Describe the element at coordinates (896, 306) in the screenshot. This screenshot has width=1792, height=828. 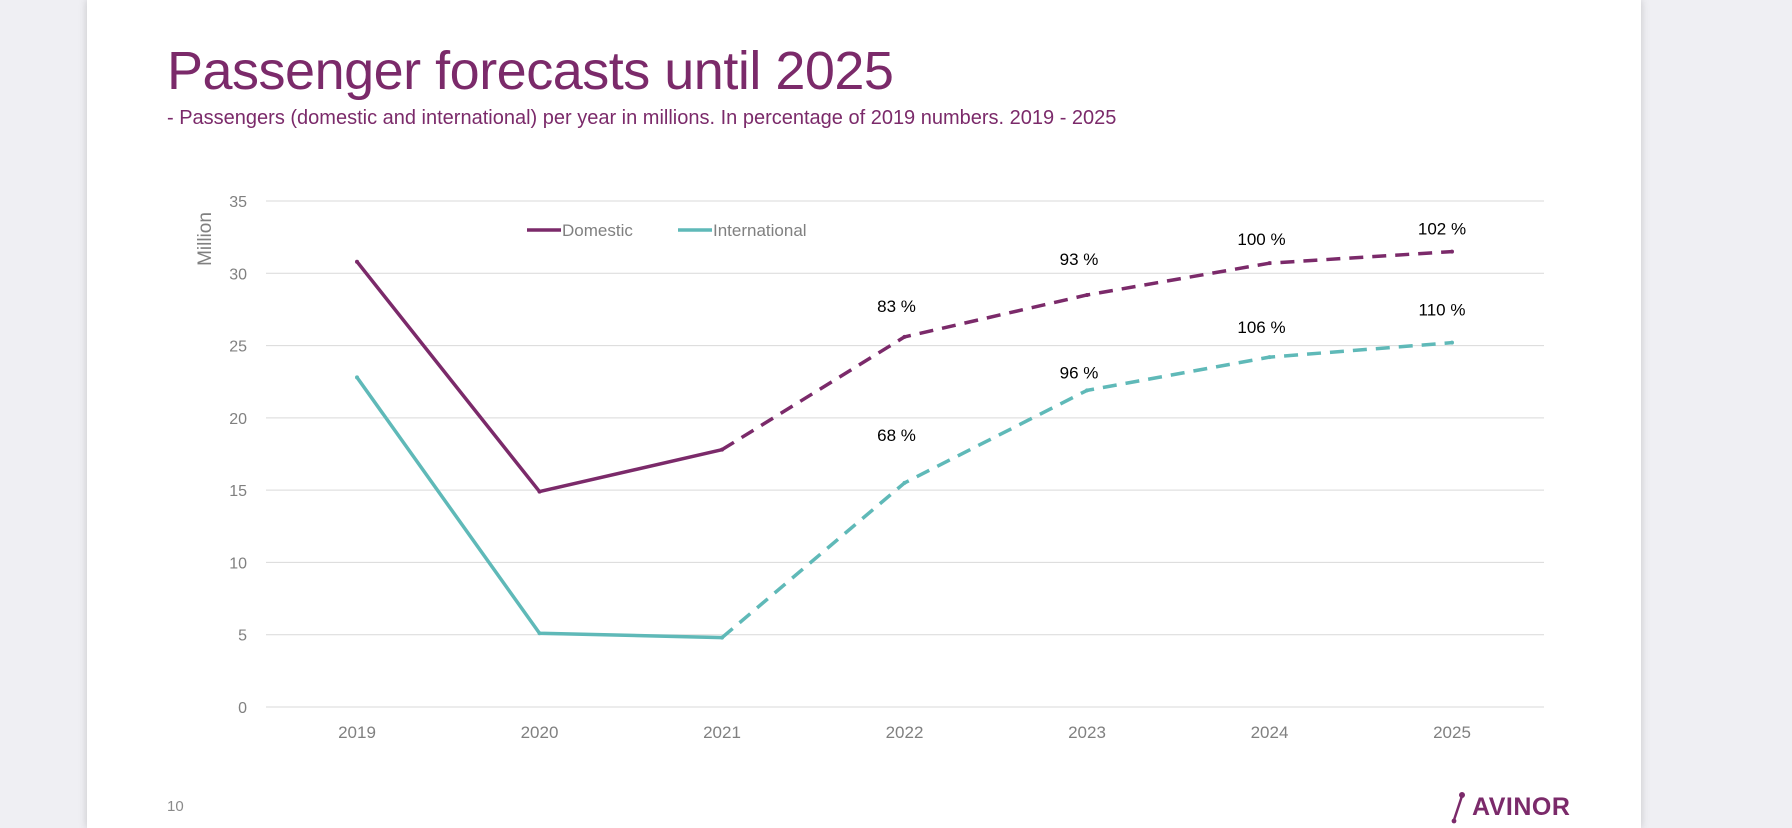
I see `domestic-data-label: 83 %` at that location.